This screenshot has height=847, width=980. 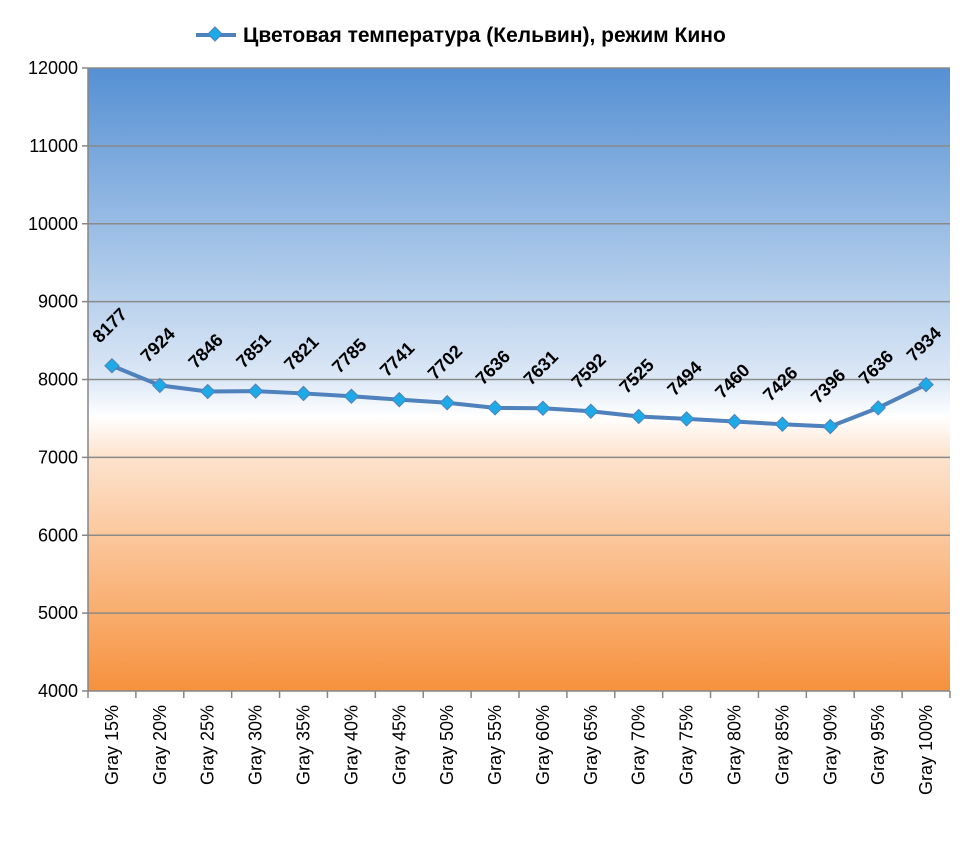 I want to click on x-tick-label: Gray 95%, so click(x=878, y=745).